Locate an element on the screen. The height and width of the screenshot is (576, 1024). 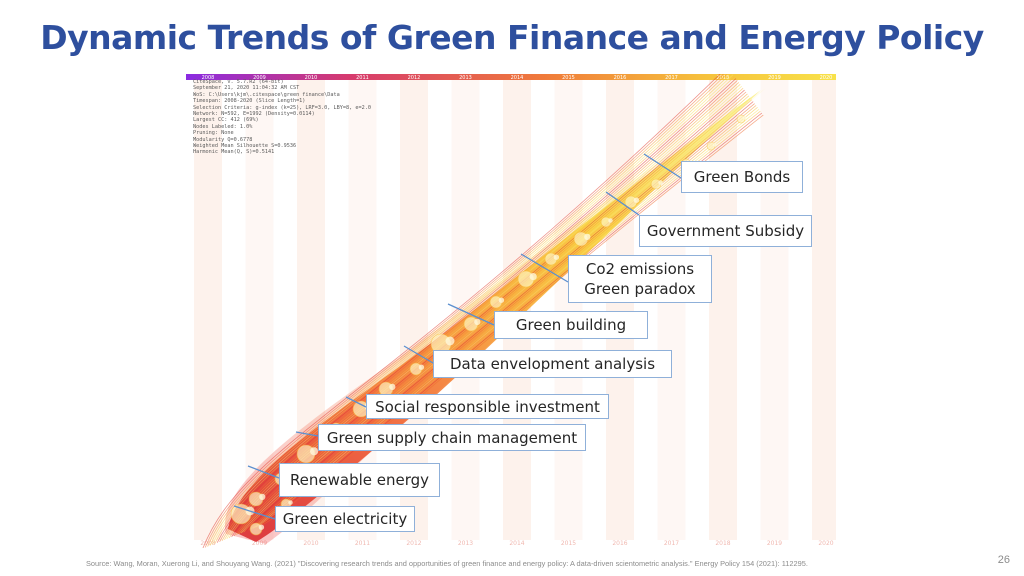
bottom-year-label: 2015 is located at coordinates (568, 543).